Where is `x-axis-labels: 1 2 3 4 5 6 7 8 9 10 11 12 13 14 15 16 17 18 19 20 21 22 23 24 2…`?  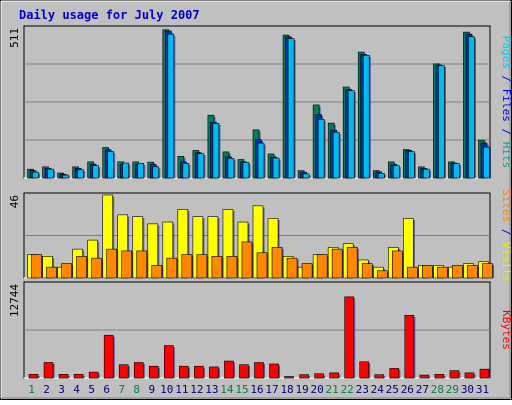
x-axis-labels: 1 2 3 4 5 6 7 8 9 10 11 12 13 14 15 16 17 18 19 20 21 22 23 24 2… is located at coordinates (258, 389).